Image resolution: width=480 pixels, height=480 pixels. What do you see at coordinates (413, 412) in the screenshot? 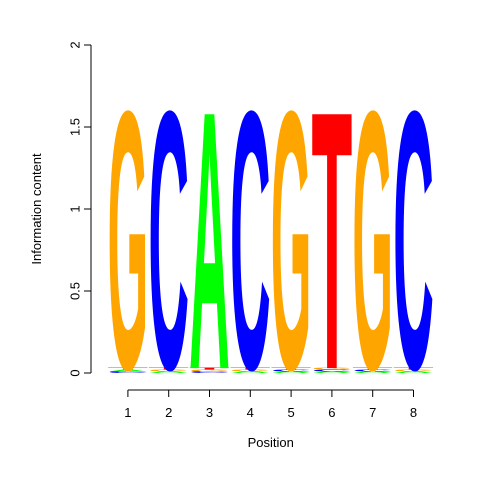
I see `x-tick-label: 8` at bounding box center [413, 412].